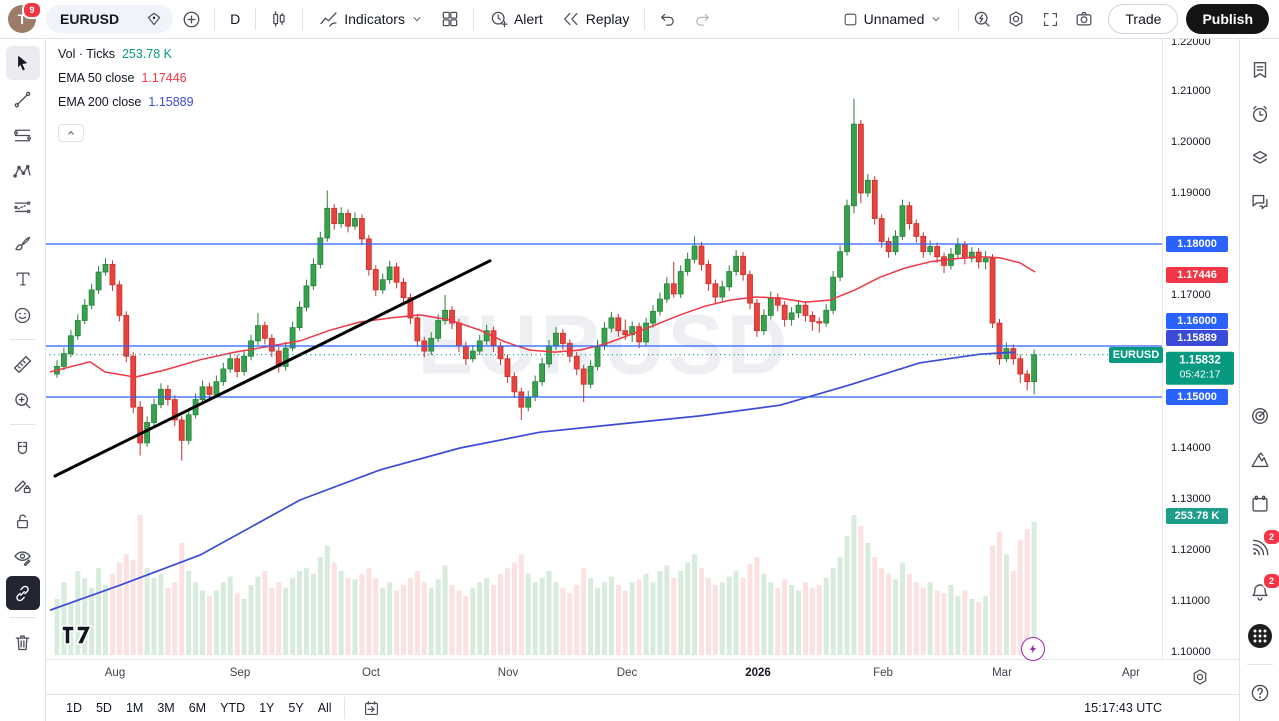  What do you see at coordinates (473, 19) in the screenshot?
I see `separator` at bounding box center [473, 19].